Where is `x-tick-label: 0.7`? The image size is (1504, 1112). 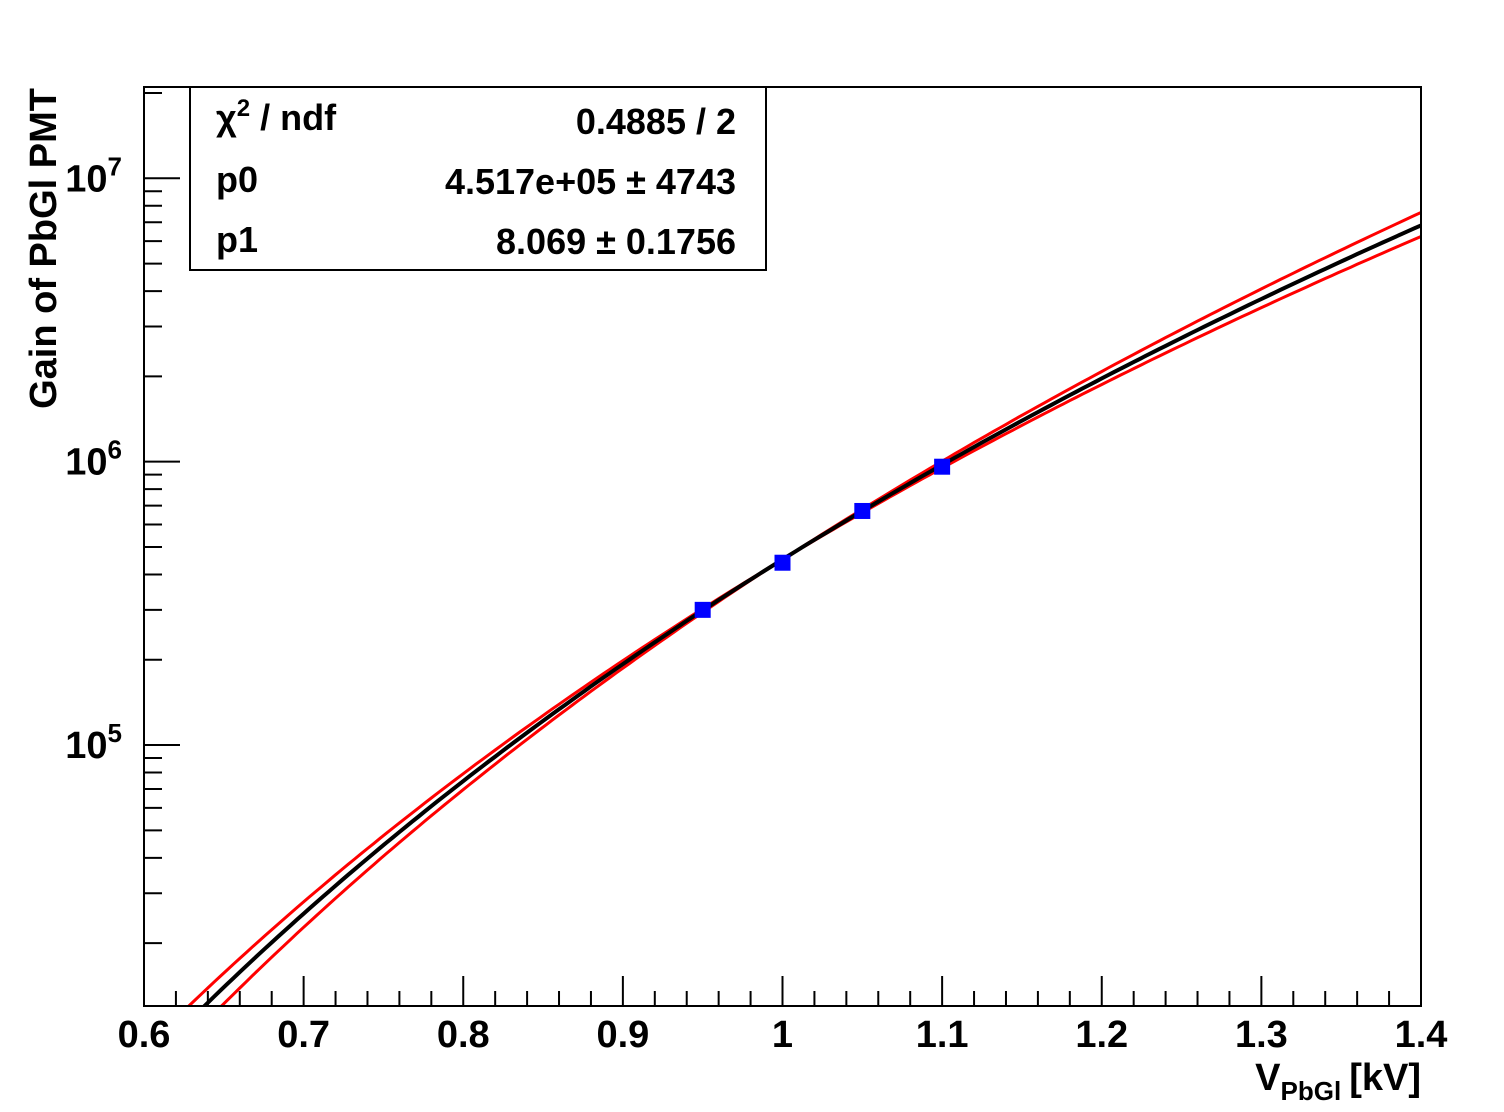
x-tick-label: 0.7 is located at coordinates (303, 1035).